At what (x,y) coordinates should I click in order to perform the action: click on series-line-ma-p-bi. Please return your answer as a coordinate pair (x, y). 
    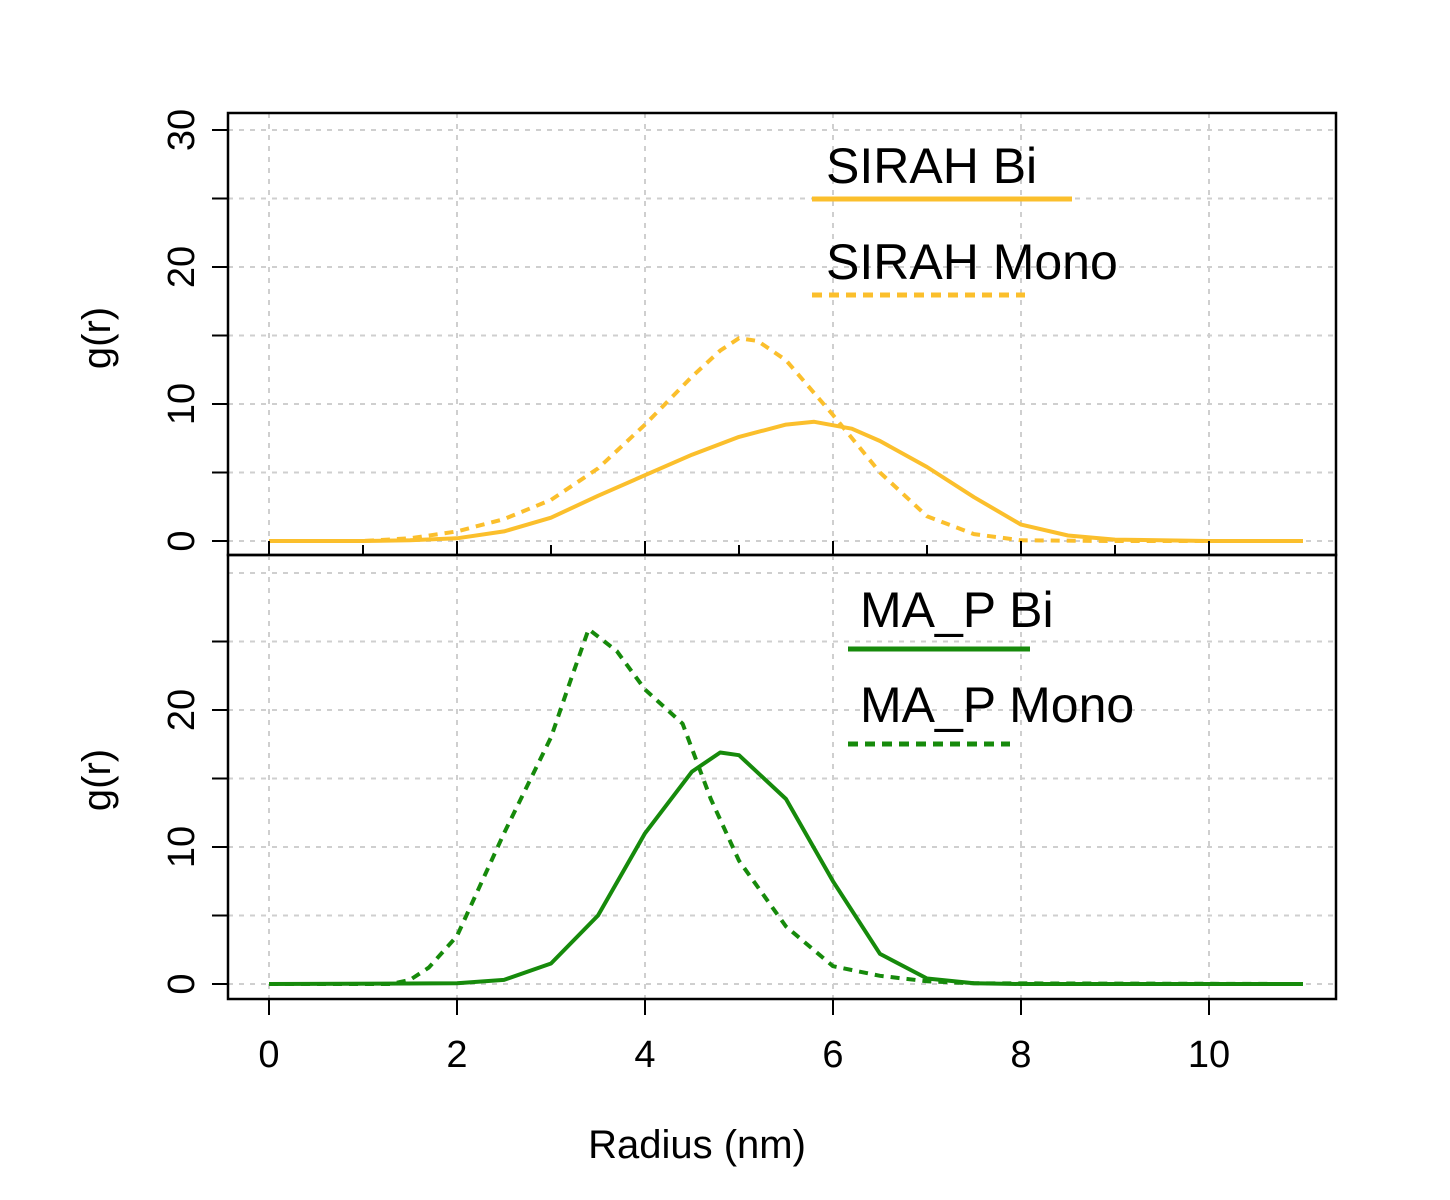
    Looking at the image, I should click on (785, 868).